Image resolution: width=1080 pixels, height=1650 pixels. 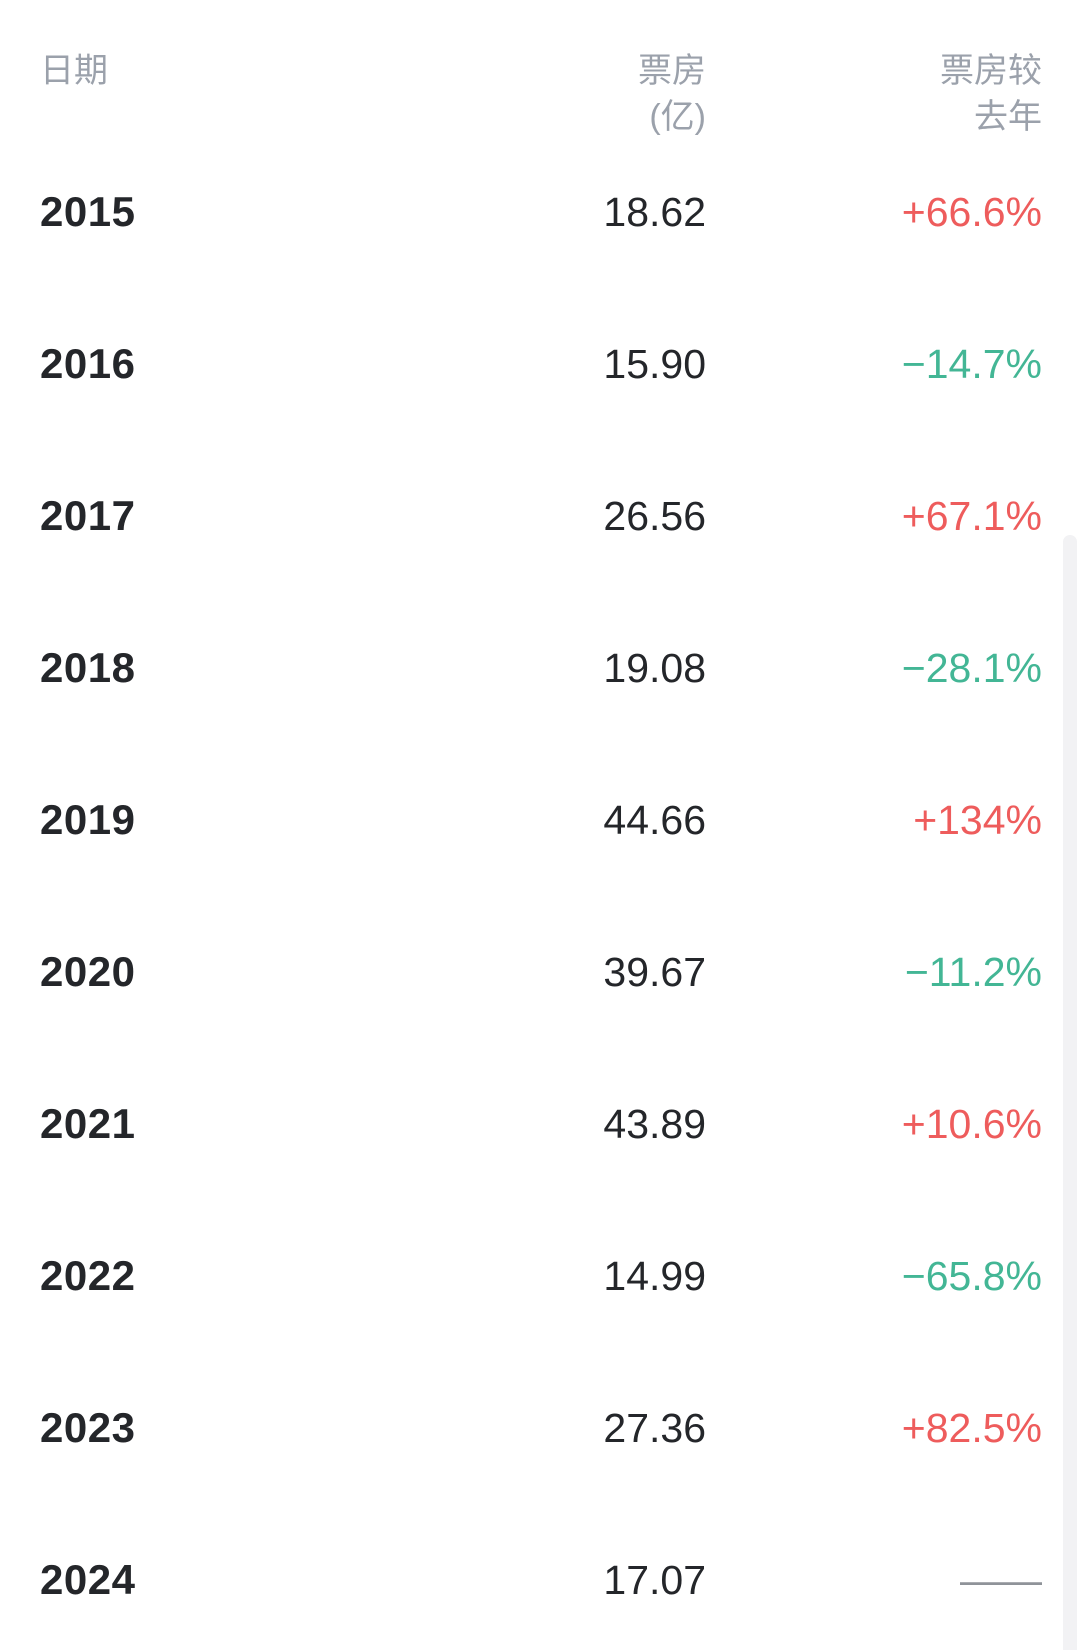 I want to click on table-header: 日期 票房 (亿) 票房较 去年, so click(x=540, y=70).